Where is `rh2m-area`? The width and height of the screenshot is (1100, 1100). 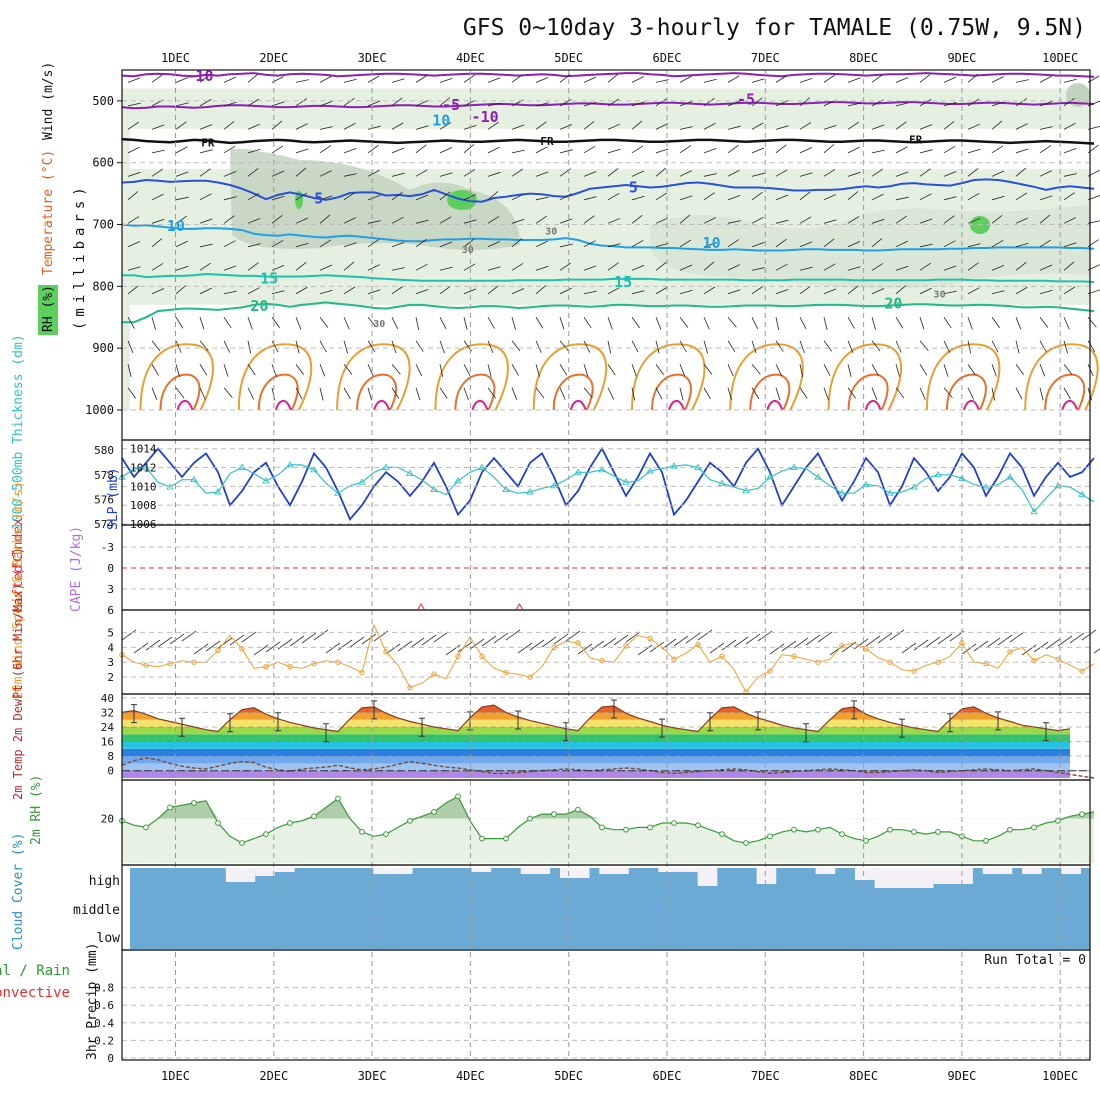 rh2m-area is located at coordinates (608, 829).